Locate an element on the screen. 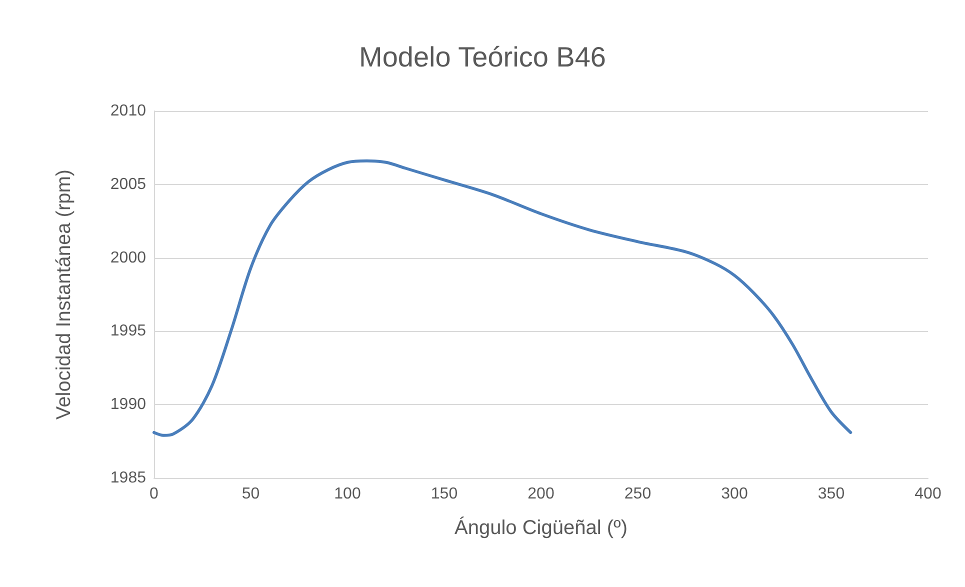  x-tick-label: 400 is located at coordinates (928, 494).